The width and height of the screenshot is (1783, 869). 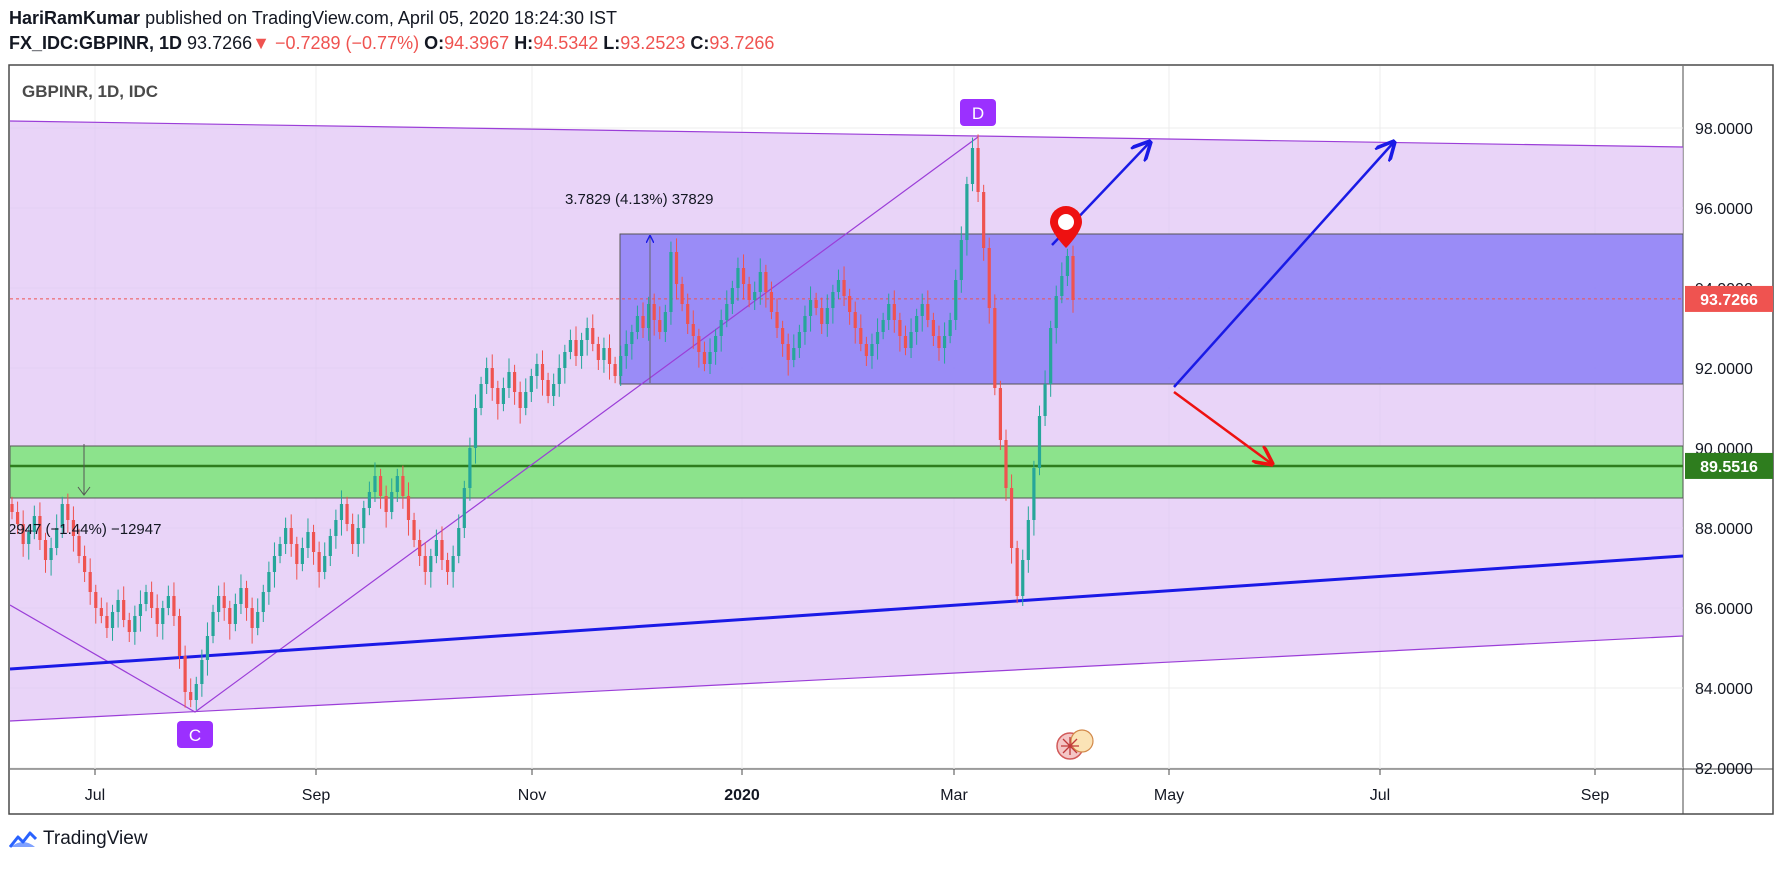 What do you see at coordinates (1283, 265) in the screenshot?
I see `projection-arrow-long` at bounding box center [1283, 265].